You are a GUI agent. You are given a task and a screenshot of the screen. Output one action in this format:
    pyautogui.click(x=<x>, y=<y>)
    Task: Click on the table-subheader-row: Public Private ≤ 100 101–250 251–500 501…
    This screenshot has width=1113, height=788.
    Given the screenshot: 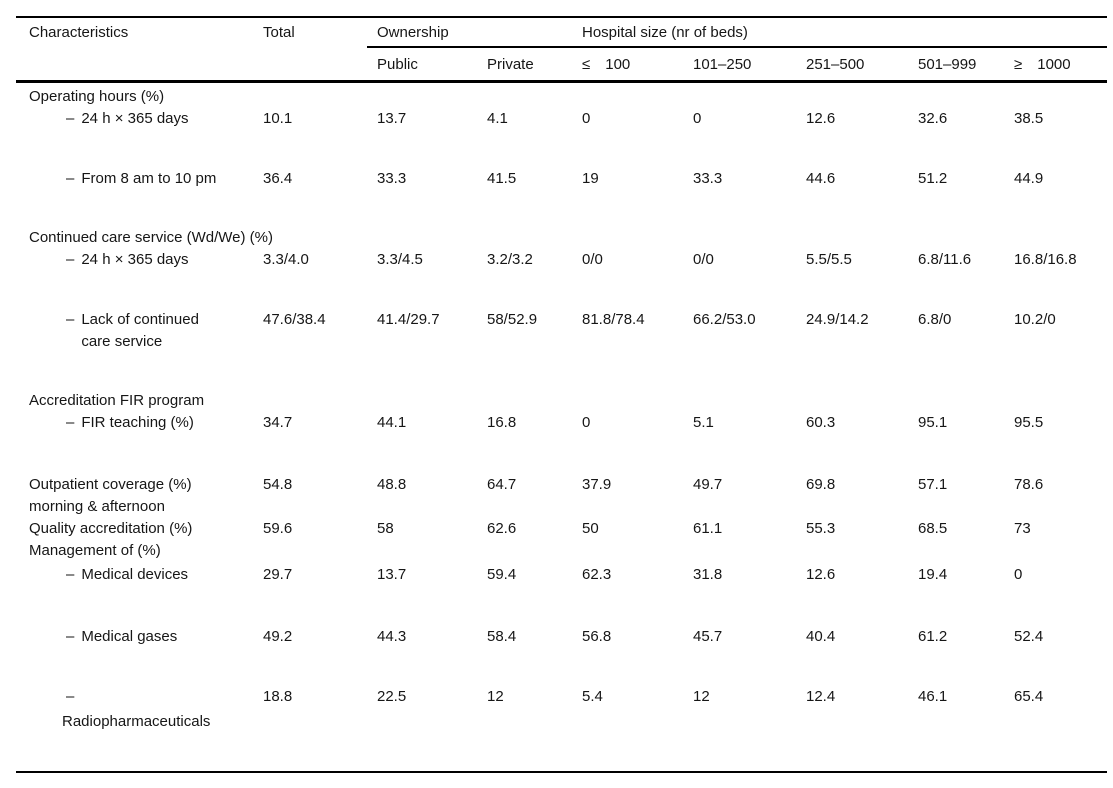 What is the action you would take?
    pyautogui.click(x=561, y=64)
    